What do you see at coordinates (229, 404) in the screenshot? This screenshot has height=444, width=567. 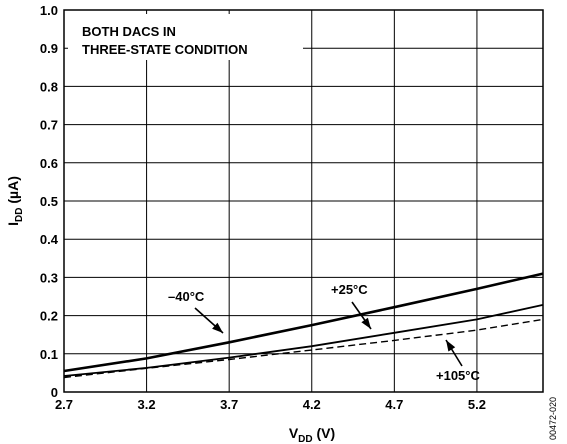 I see `x-tick-label: 3.7` at bounding box center [229, 404].